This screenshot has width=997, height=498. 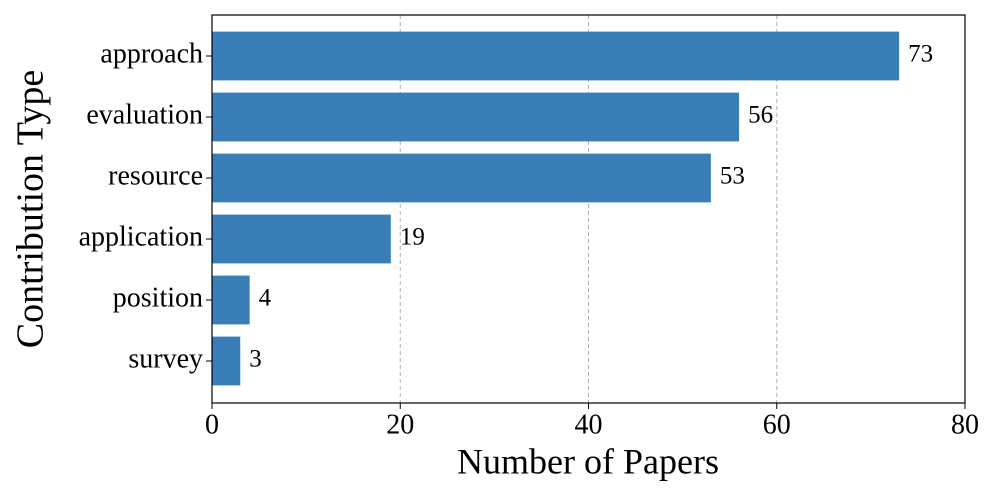 I want to click on x-tick-label: 80, so click(x=965, y=424).